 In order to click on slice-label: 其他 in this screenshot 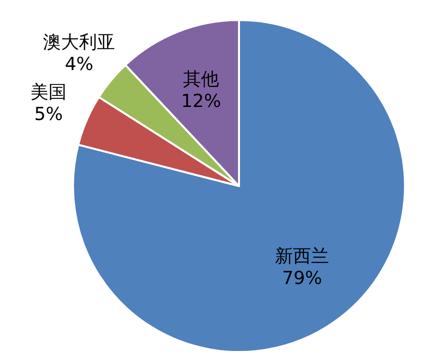, I will do `click(201, 79)`.